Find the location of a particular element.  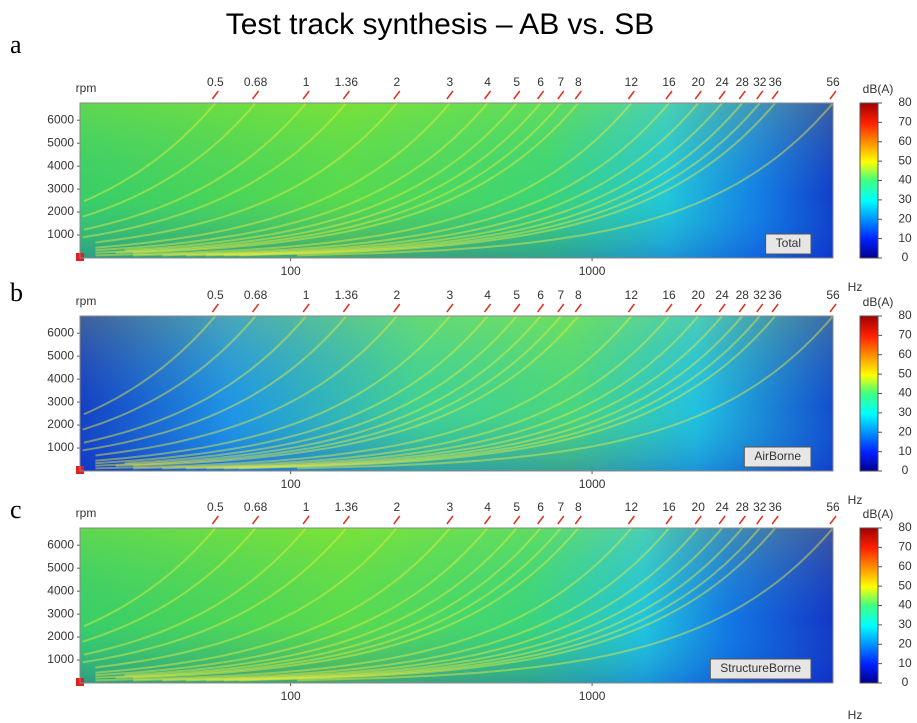

colorbar-tick-label: 40 is located at coordinates (905, 605).